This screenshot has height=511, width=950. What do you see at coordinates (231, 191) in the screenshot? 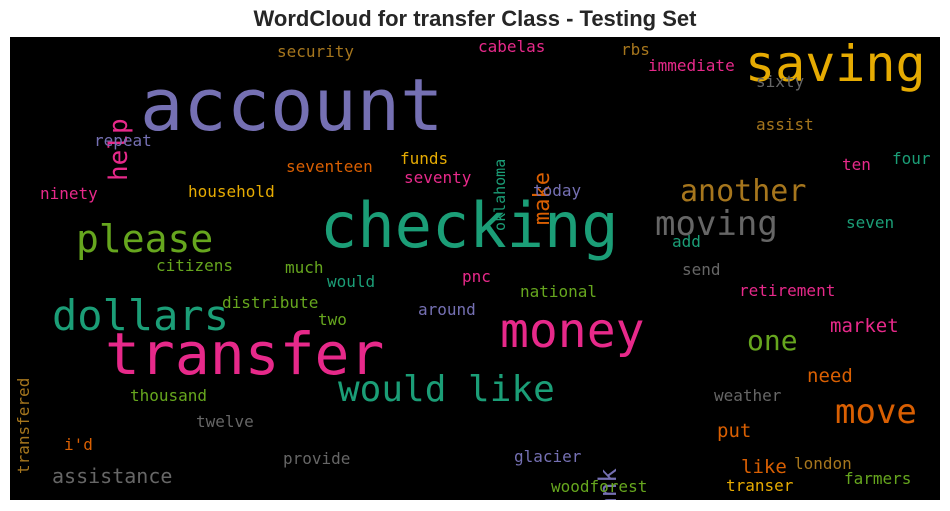
I see `word-household: household` at bounding box center [231, 191].